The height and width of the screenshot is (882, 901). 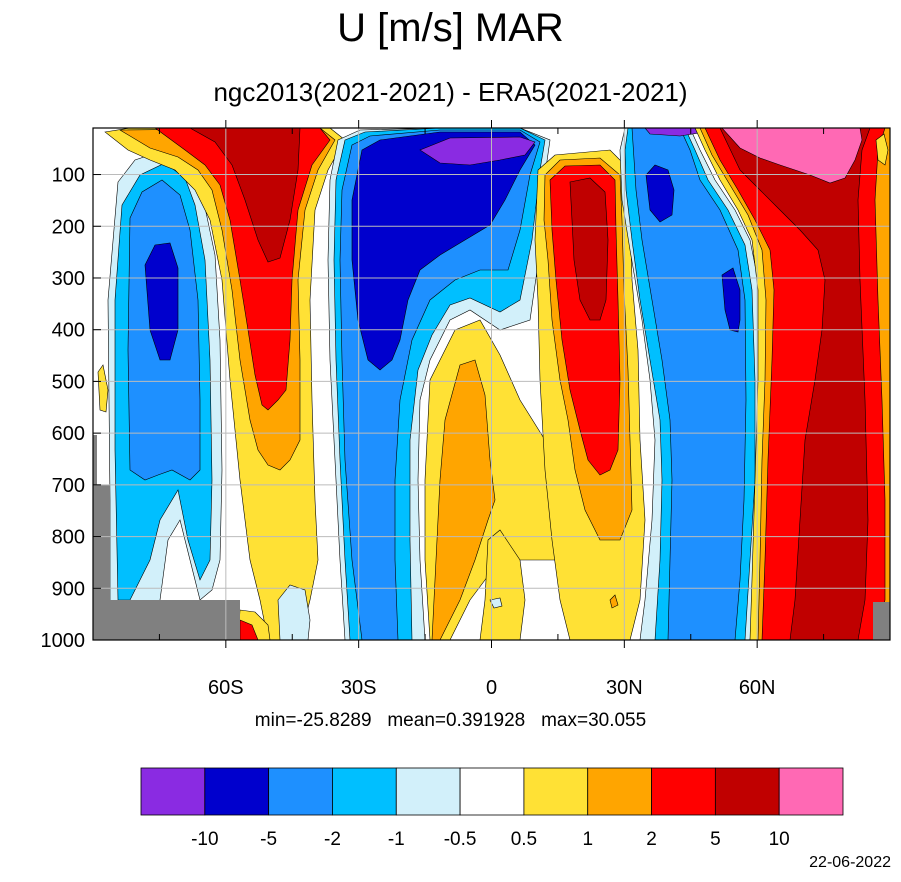 What do you see at coordinates (443, 251) in the screenshot?
I see `band-st-darkblue` at bounding box center [443, 251].